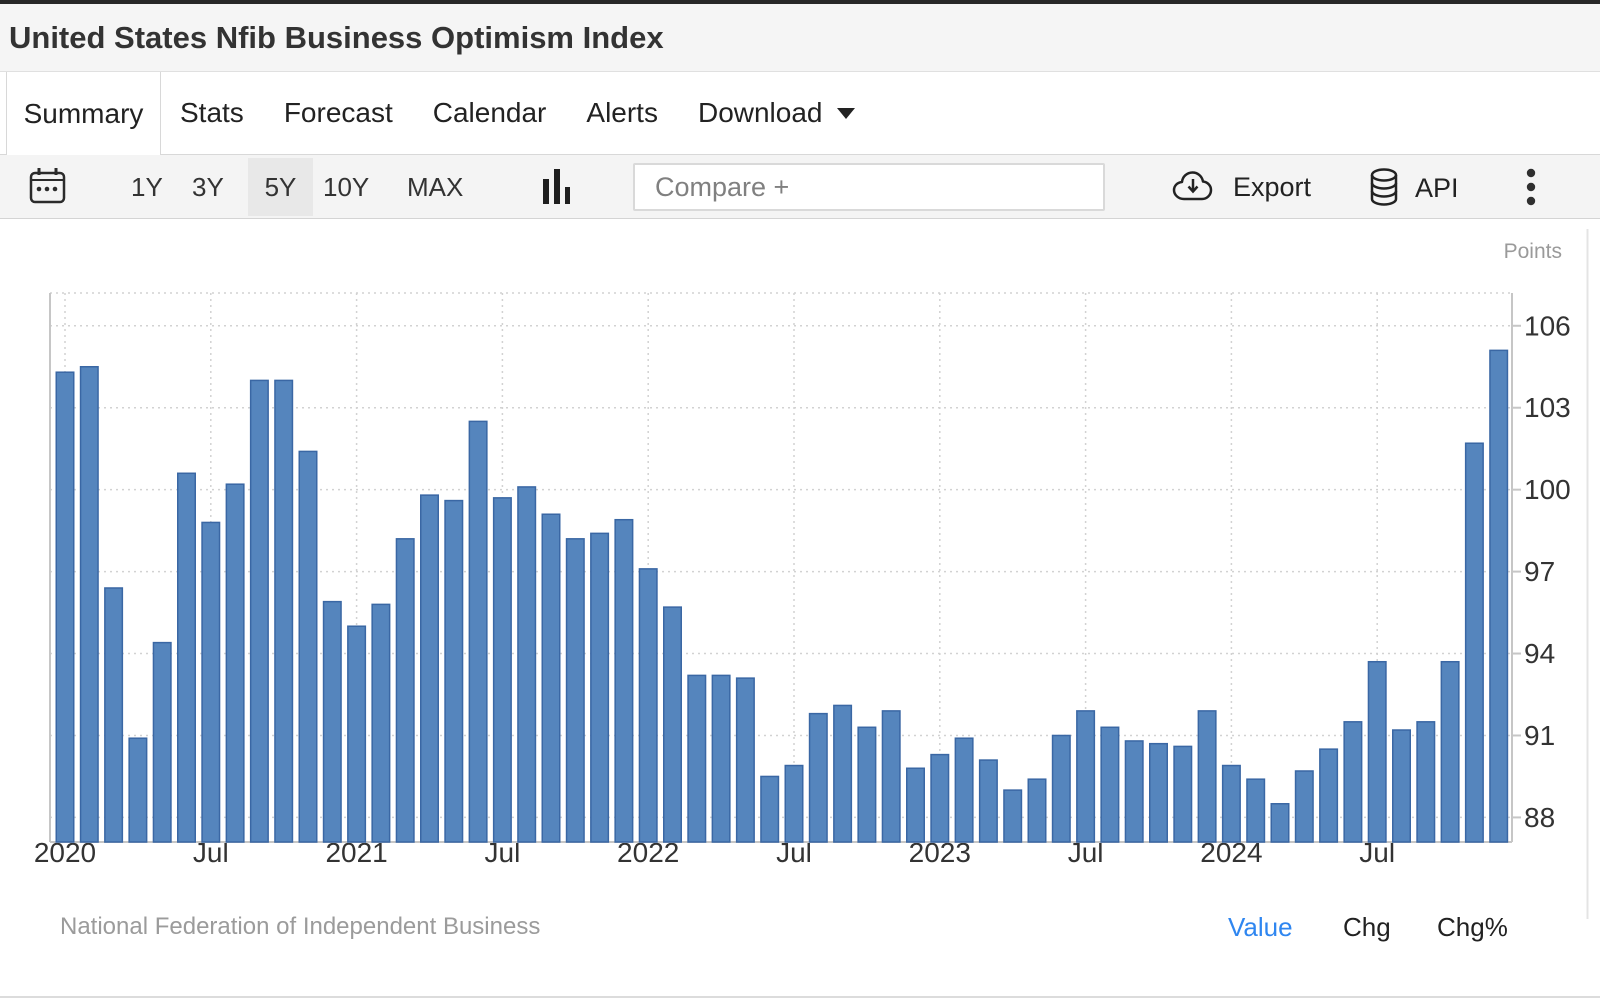 This screenshot has width=1600, height=999. I want to click on tab-forecast-label: Forecast, so click(338, 112).